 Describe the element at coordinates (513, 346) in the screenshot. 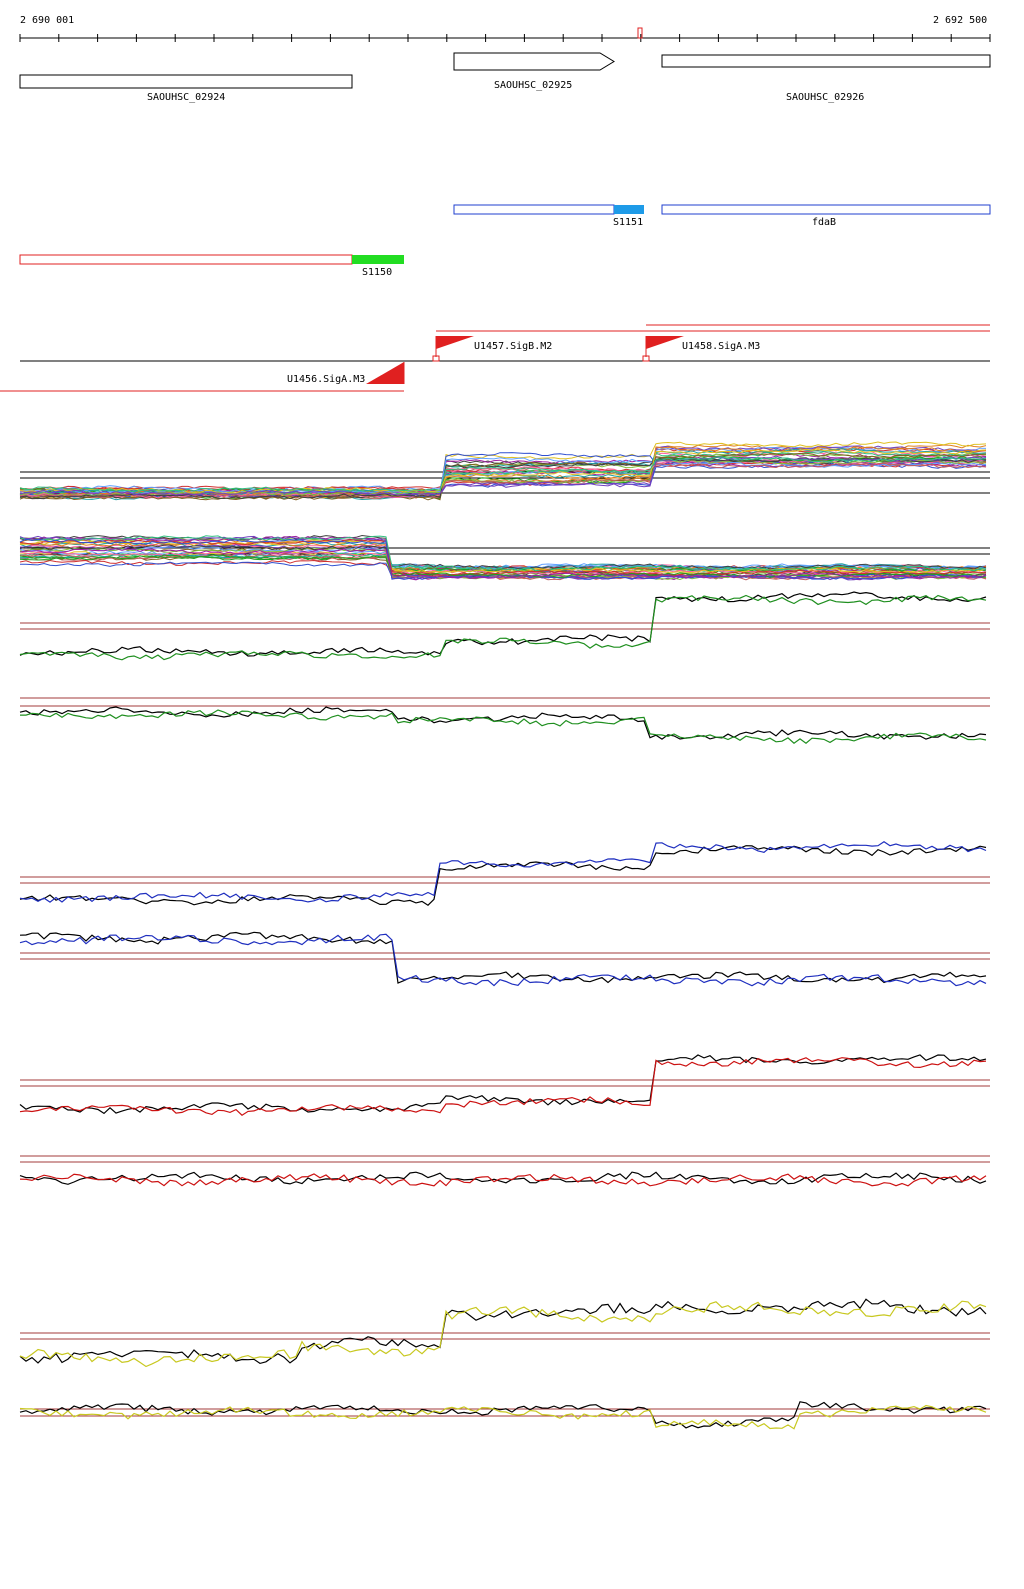

I see `promoter-label: U1457.SigB.M2` at that location.